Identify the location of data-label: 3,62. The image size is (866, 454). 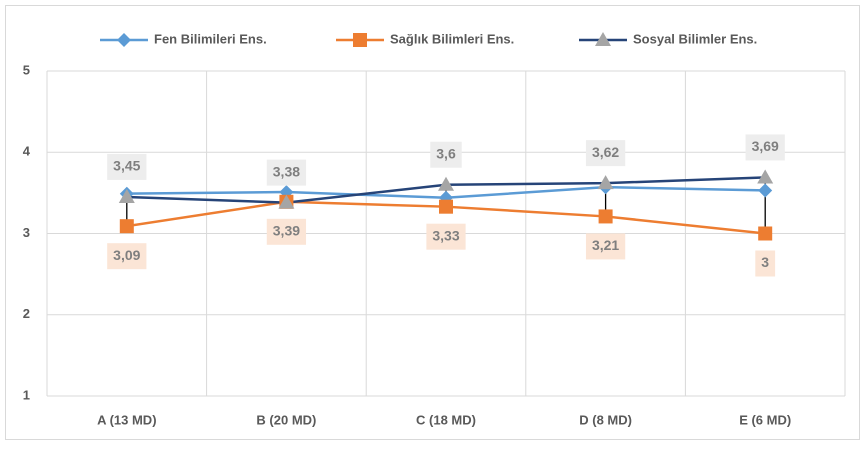
(605, 152).